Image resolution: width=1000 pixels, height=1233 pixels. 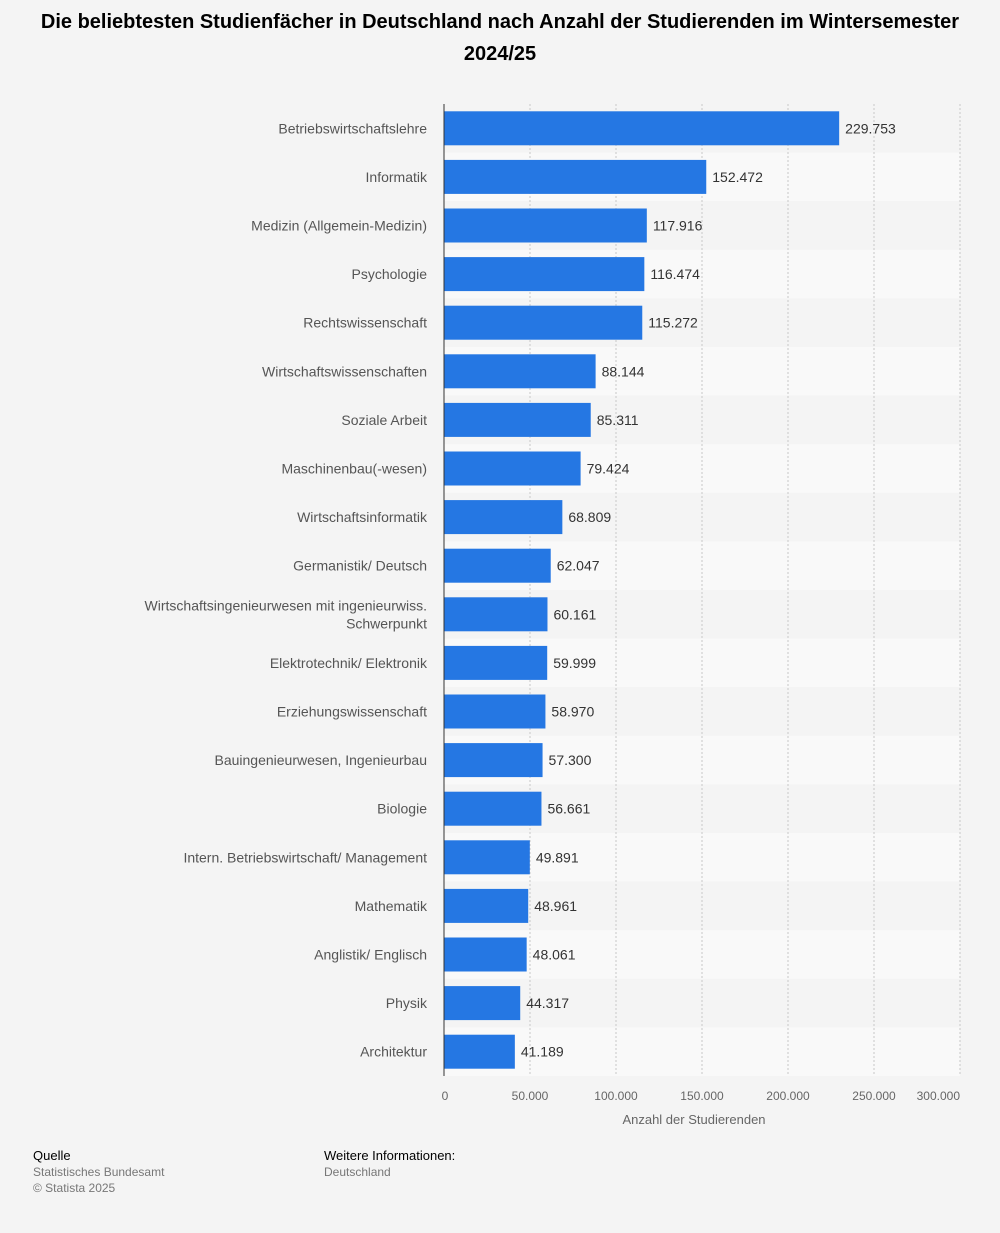 I want to click on value-label: 44.317, so click(x=547, y=1003).